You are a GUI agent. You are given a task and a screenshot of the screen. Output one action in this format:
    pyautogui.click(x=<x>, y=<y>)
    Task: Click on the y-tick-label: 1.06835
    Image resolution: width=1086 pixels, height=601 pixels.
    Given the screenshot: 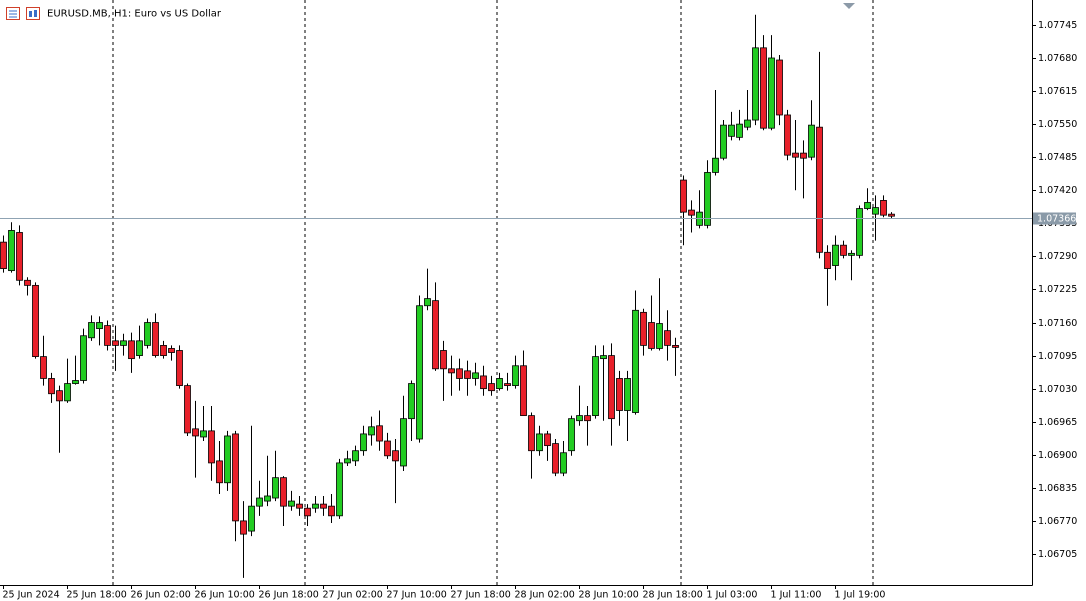 What is the action you would take?
    pyautogui.click(x=1057, y=488)
    